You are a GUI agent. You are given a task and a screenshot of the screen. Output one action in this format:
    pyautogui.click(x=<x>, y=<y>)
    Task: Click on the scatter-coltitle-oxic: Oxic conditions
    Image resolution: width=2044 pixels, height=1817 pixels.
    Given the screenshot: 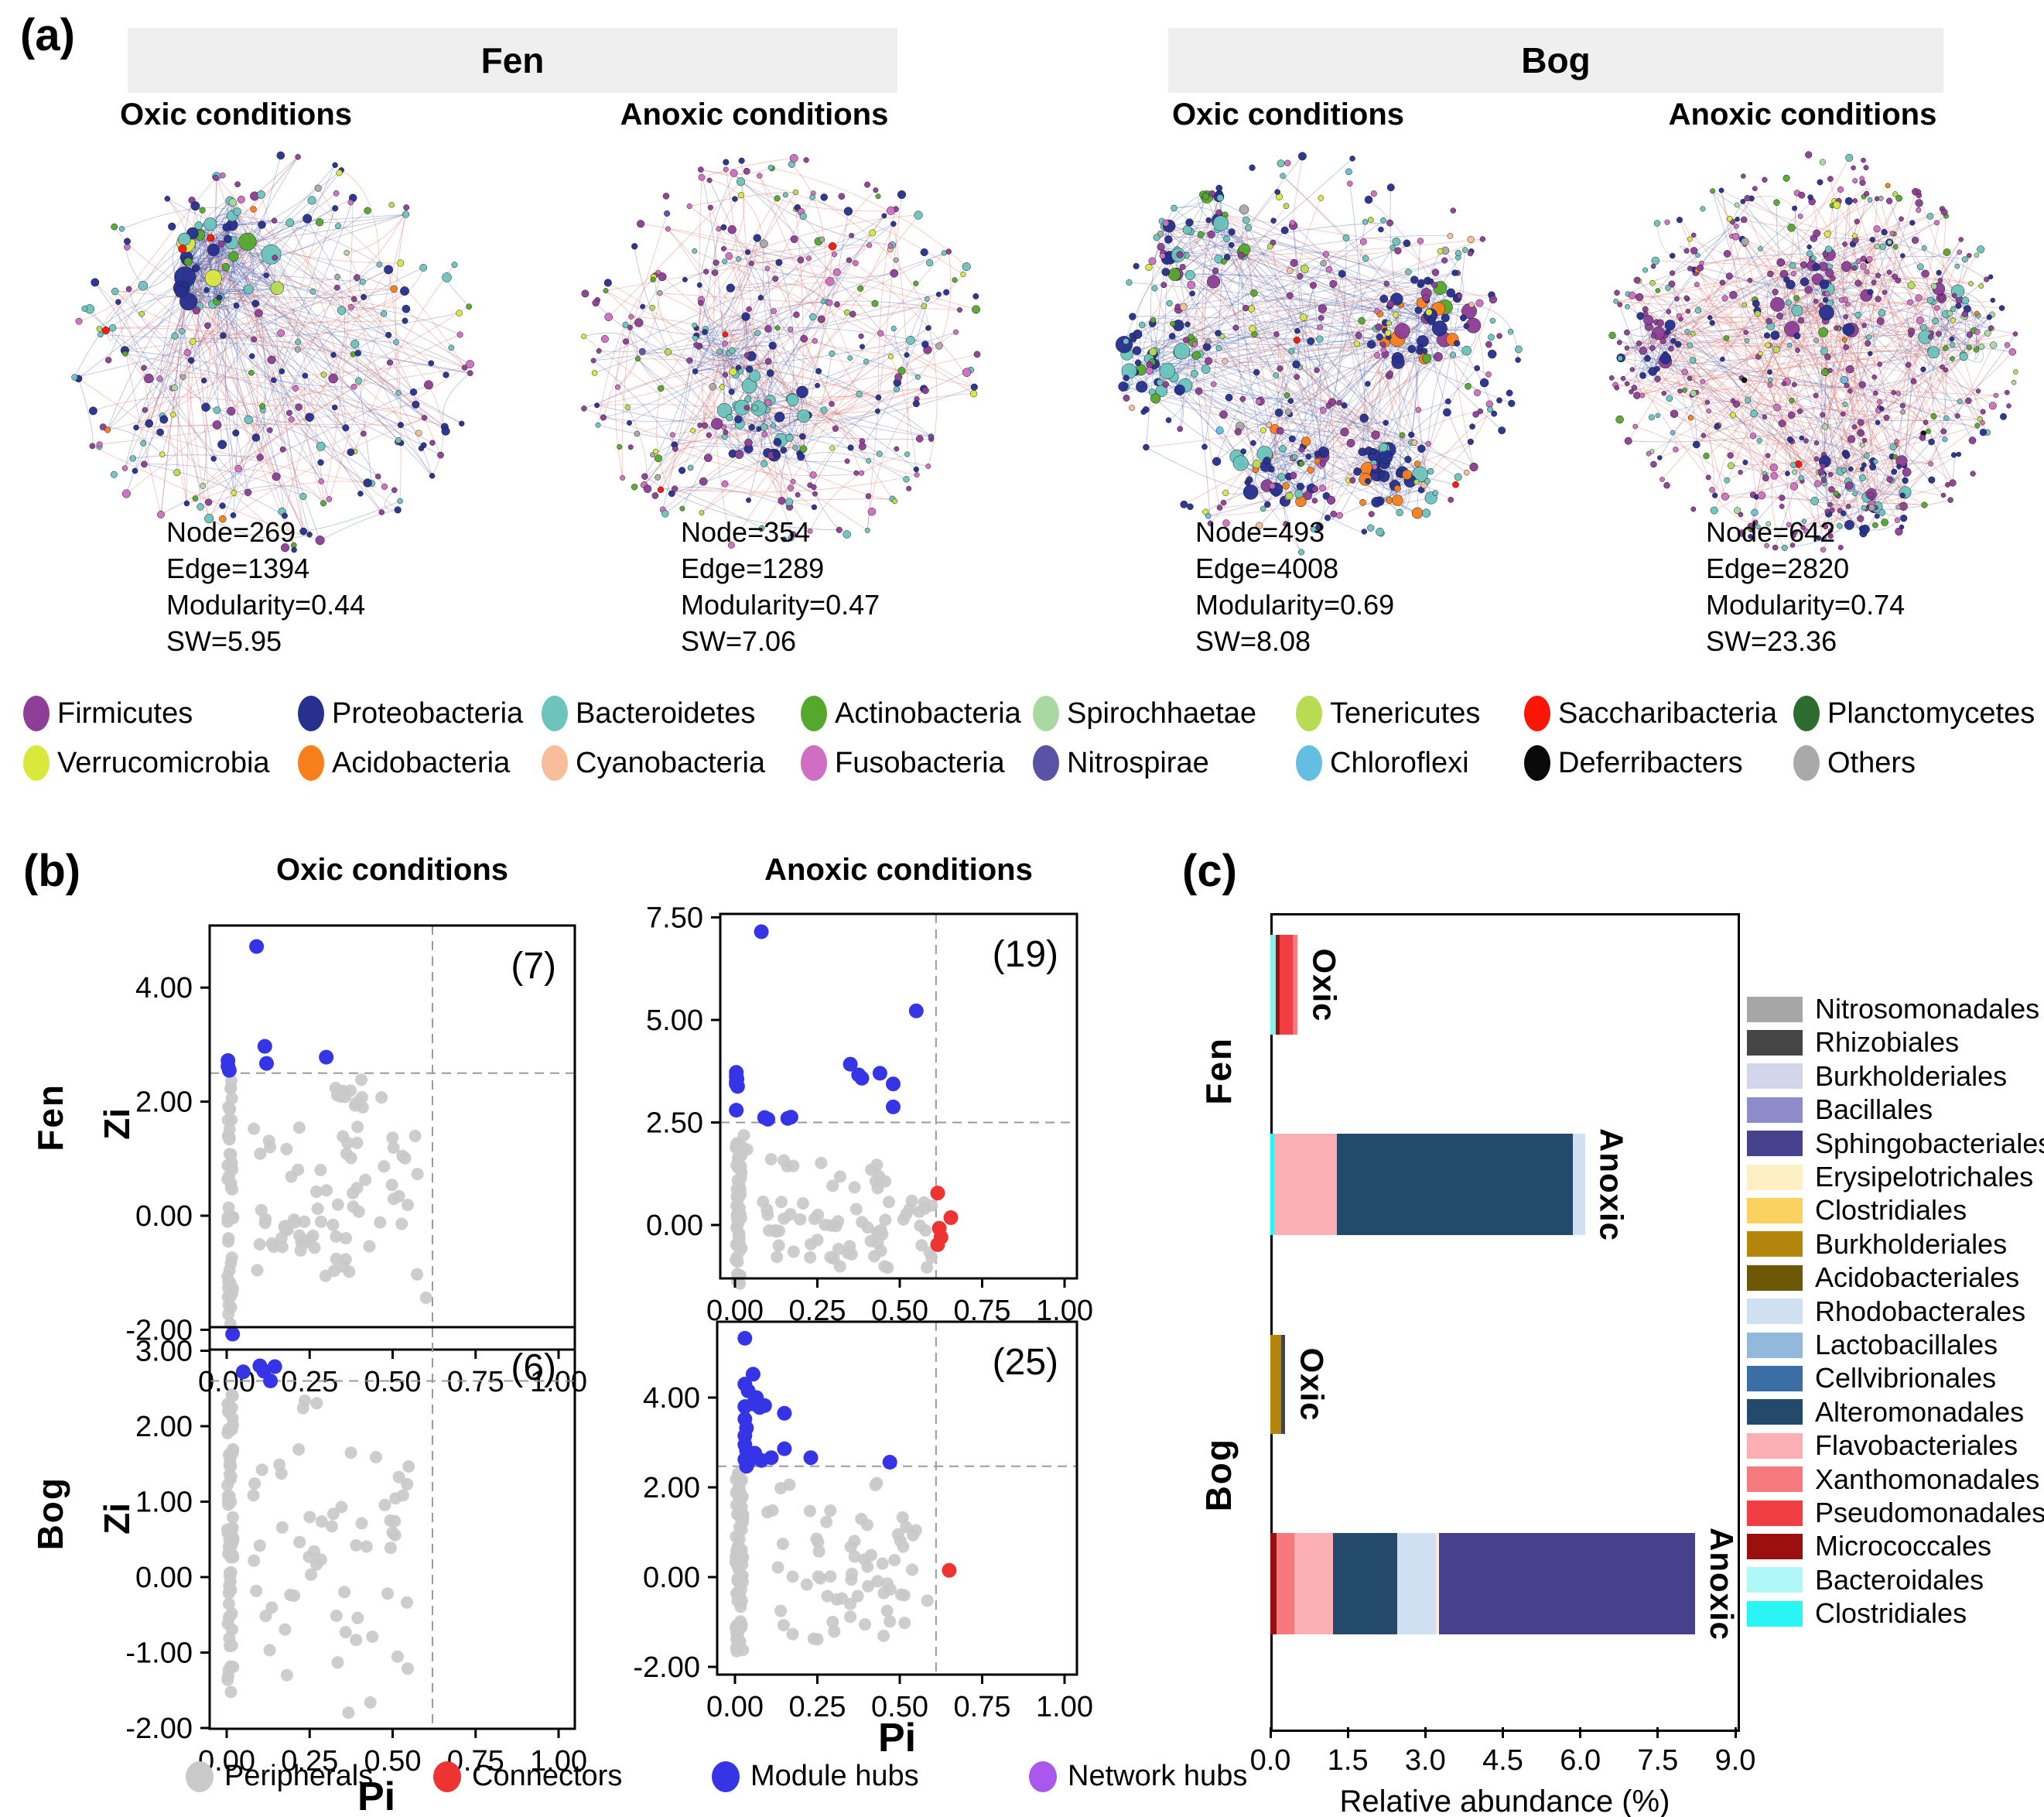 What is the action you would take?
    pyautogui.click(x=392, y=870)
    